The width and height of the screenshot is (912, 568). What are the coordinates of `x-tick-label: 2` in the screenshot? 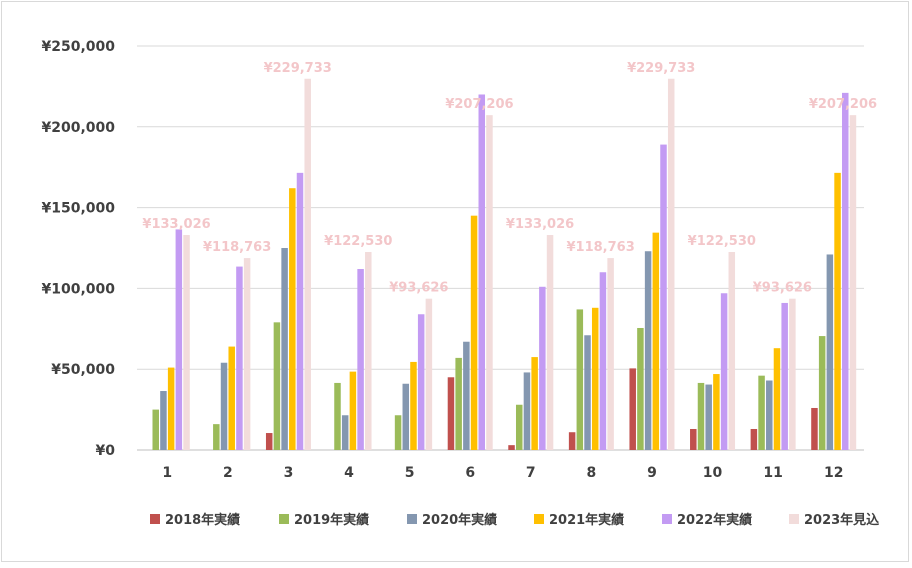 It's located at (228, 473).